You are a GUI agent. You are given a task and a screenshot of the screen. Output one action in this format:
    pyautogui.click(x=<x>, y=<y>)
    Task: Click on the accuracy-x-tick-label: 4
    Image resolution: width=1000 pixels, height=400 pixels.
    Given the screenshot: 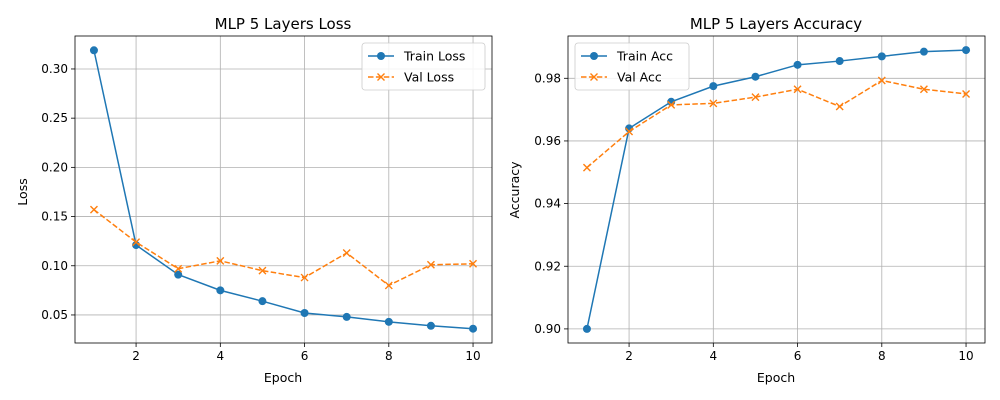 What is the action you would take?
    pyautogui.click(x=713, y=356)
    